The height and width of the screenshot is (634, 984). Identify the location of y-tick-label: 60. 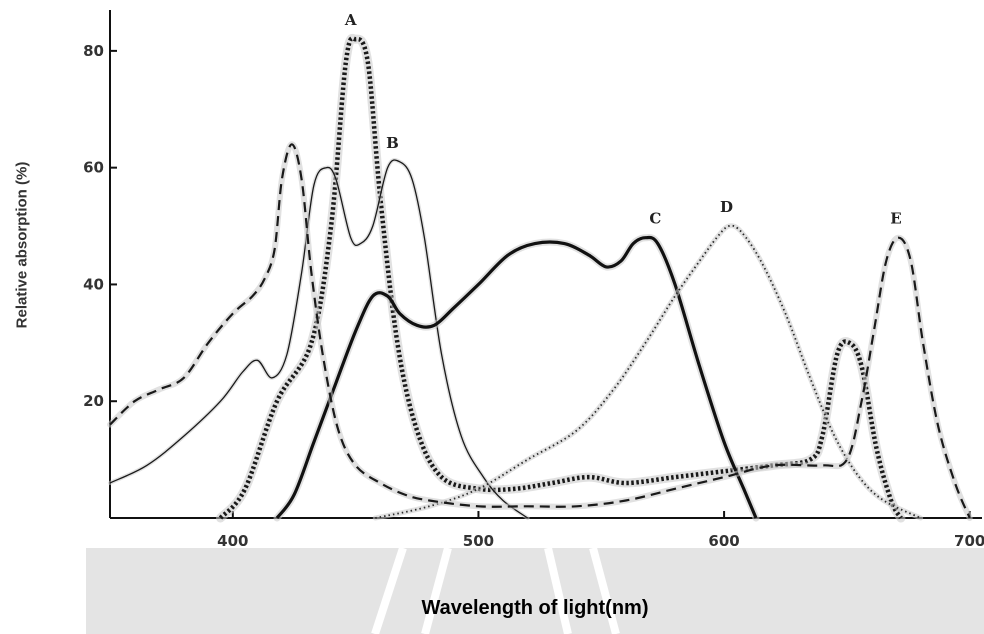
(93, 168).